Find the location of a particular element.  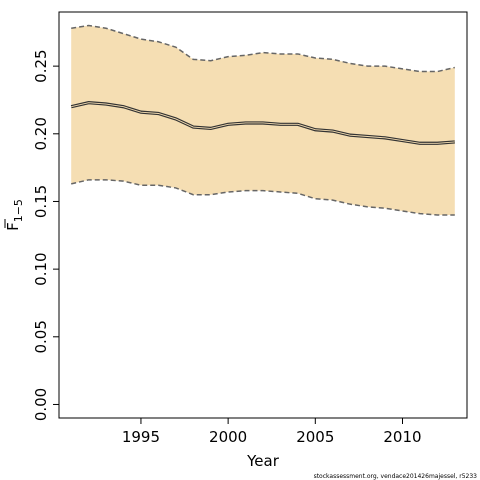

y-tick-label: 0.05 is located at coordinates (41, 336).